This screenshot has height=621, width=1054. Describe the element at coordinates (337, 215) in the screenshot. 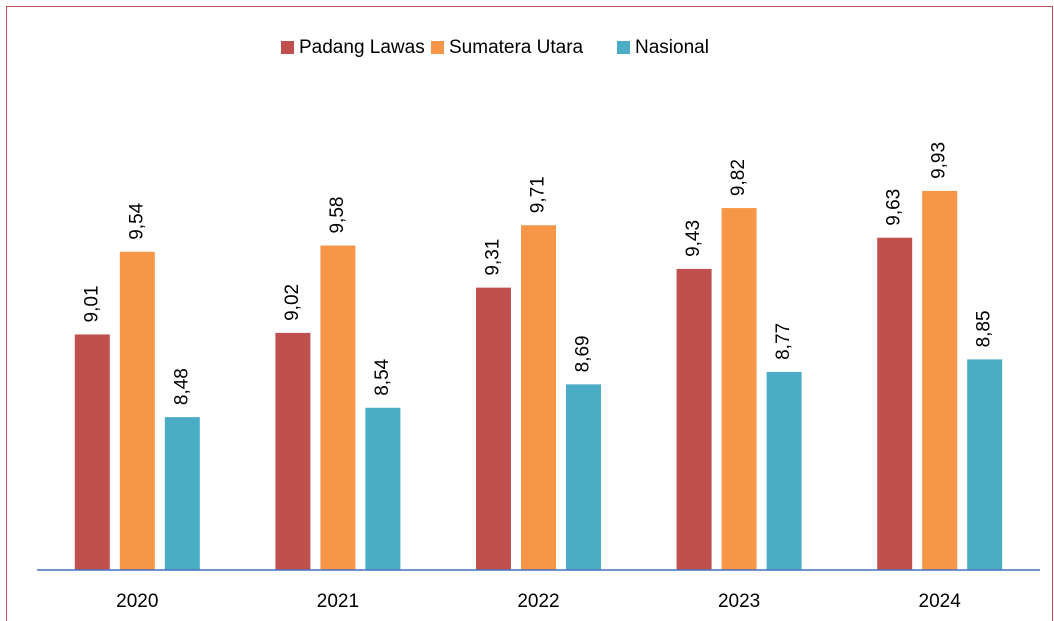

I see `value-label: 9,58` at that location.